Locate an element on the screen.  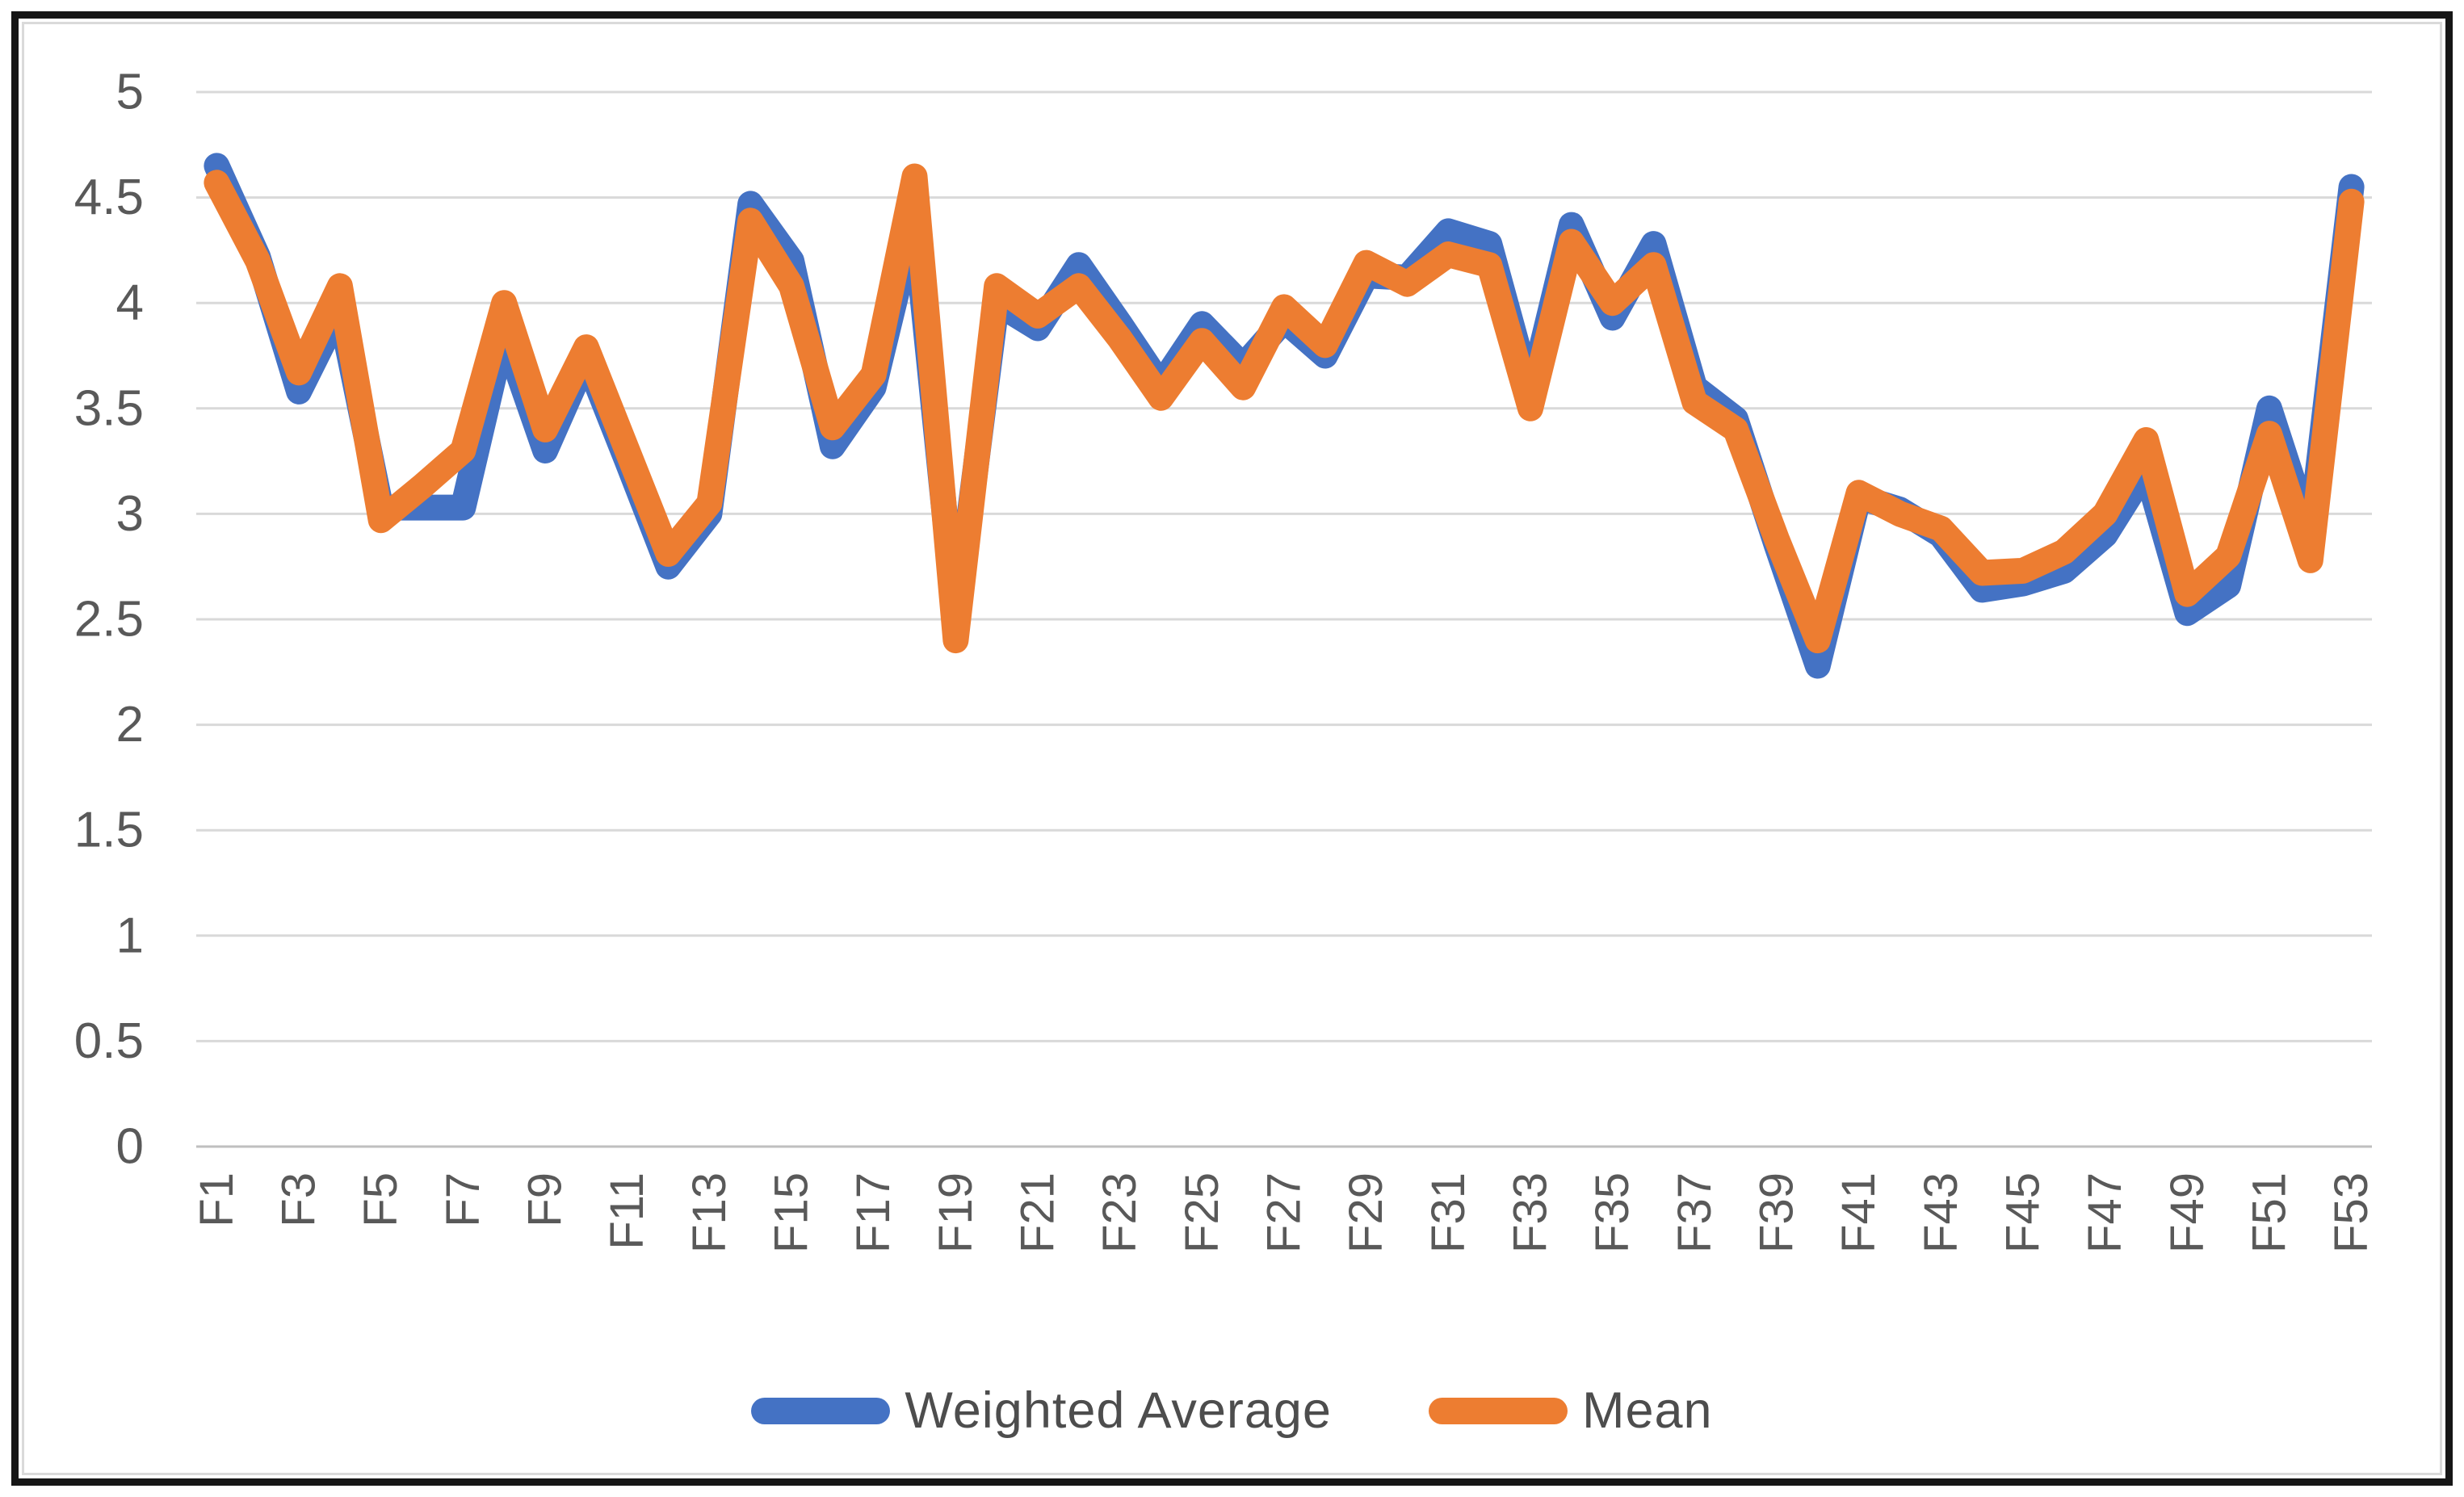
x-axis-tick-label: F19 is located at coordinates (956, 1212).